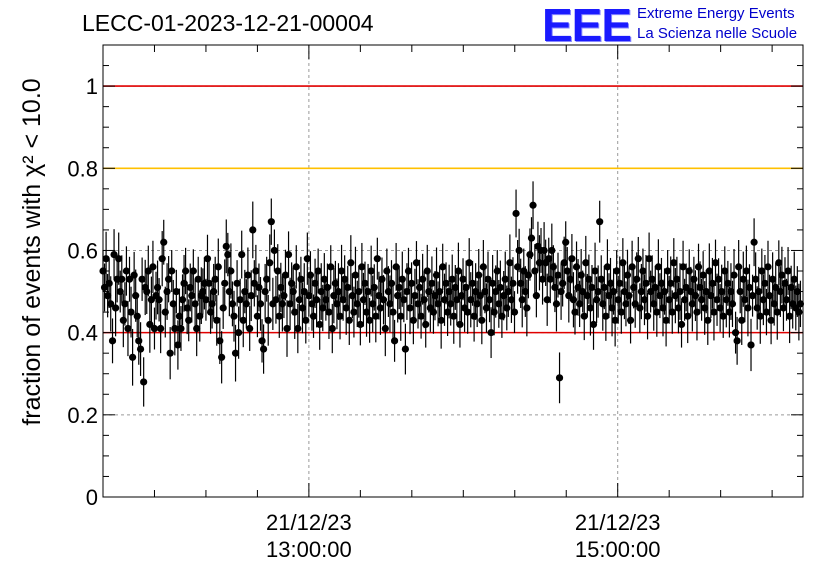  Describe the element at coordinates (717, 33) in the screenshot. I see `logo-line-2: La Scienza nelle Scuole` at that location.